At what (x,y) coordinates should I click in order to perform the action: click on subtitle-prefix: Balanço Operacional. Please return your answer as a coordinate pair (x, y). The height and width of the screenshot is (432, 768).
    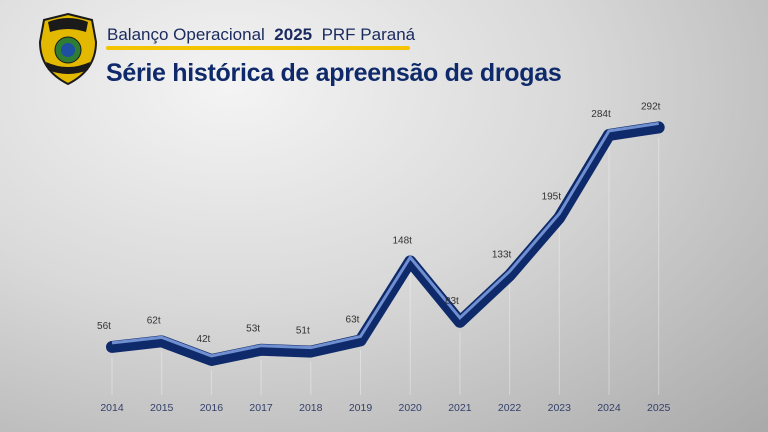
    Looking at the image, I should click on (186, 34).